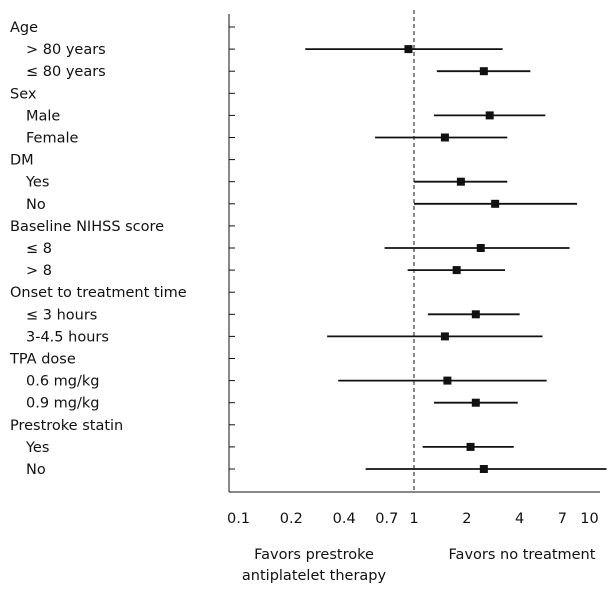 The width and height of the screenshot is (610, 594). I want to click on group-label: DM, so click(22, 161).